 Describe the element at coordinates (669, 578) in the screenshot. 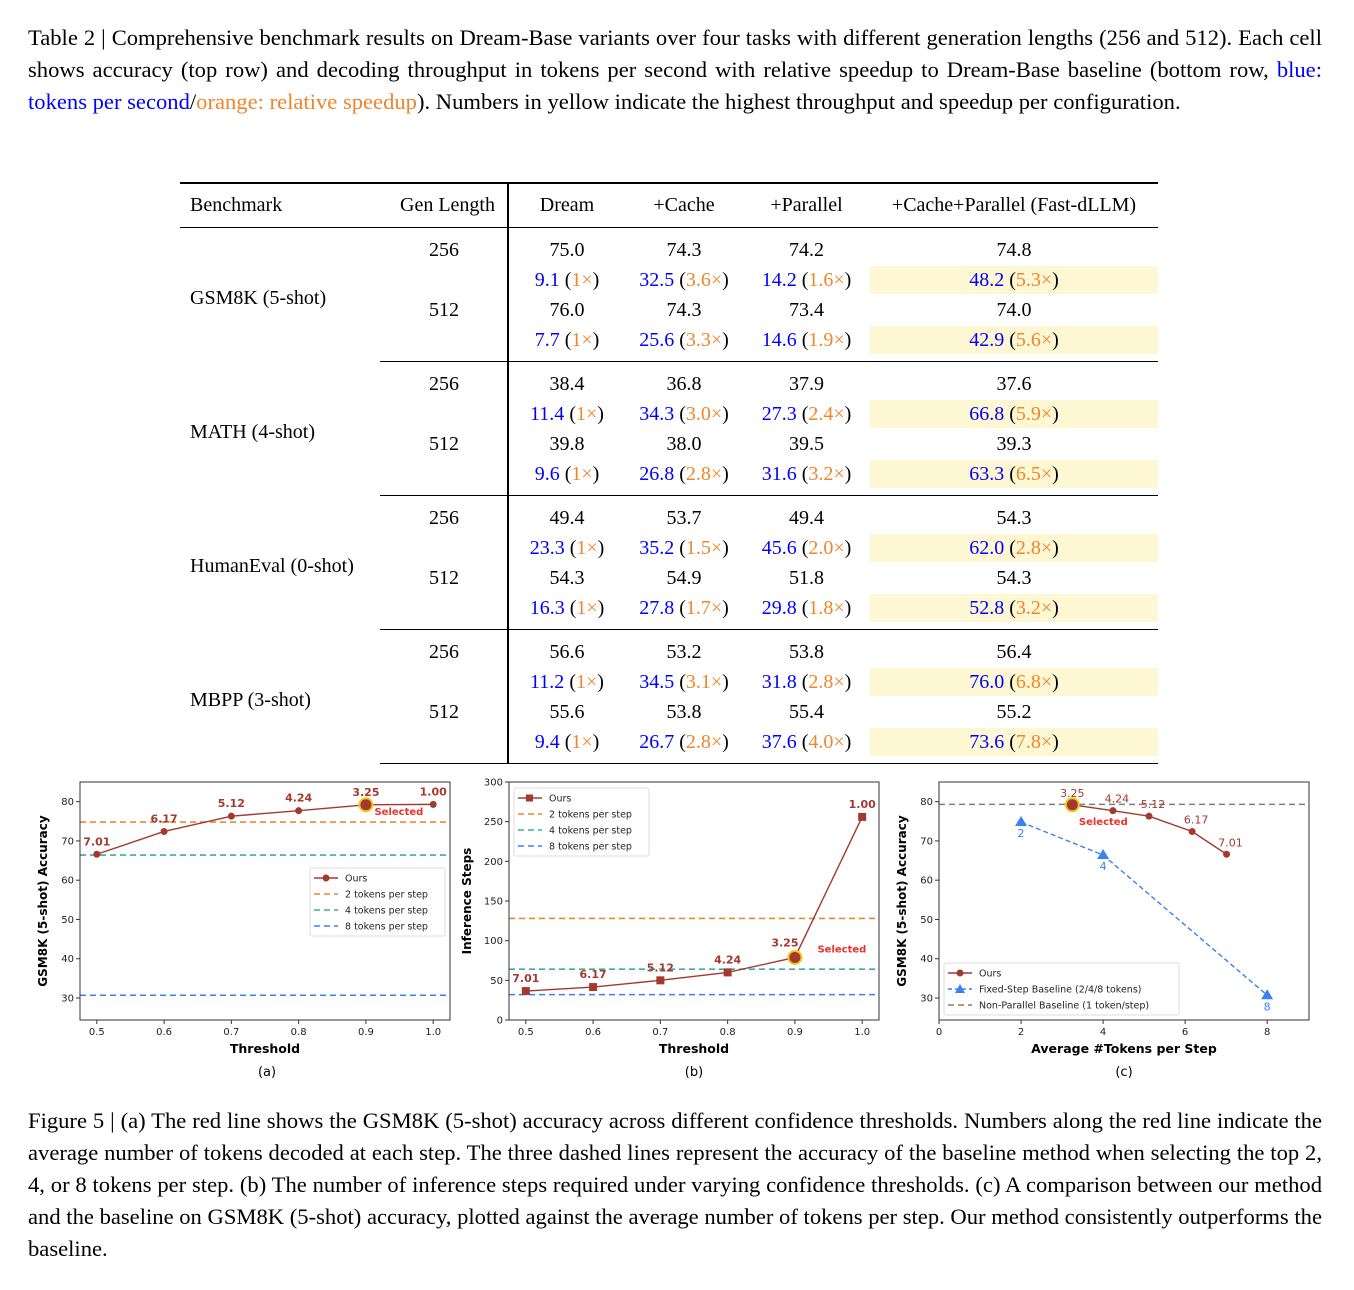

I see `accuracy-row: 512 54.3 54.9 51.8 54.3` at that location.